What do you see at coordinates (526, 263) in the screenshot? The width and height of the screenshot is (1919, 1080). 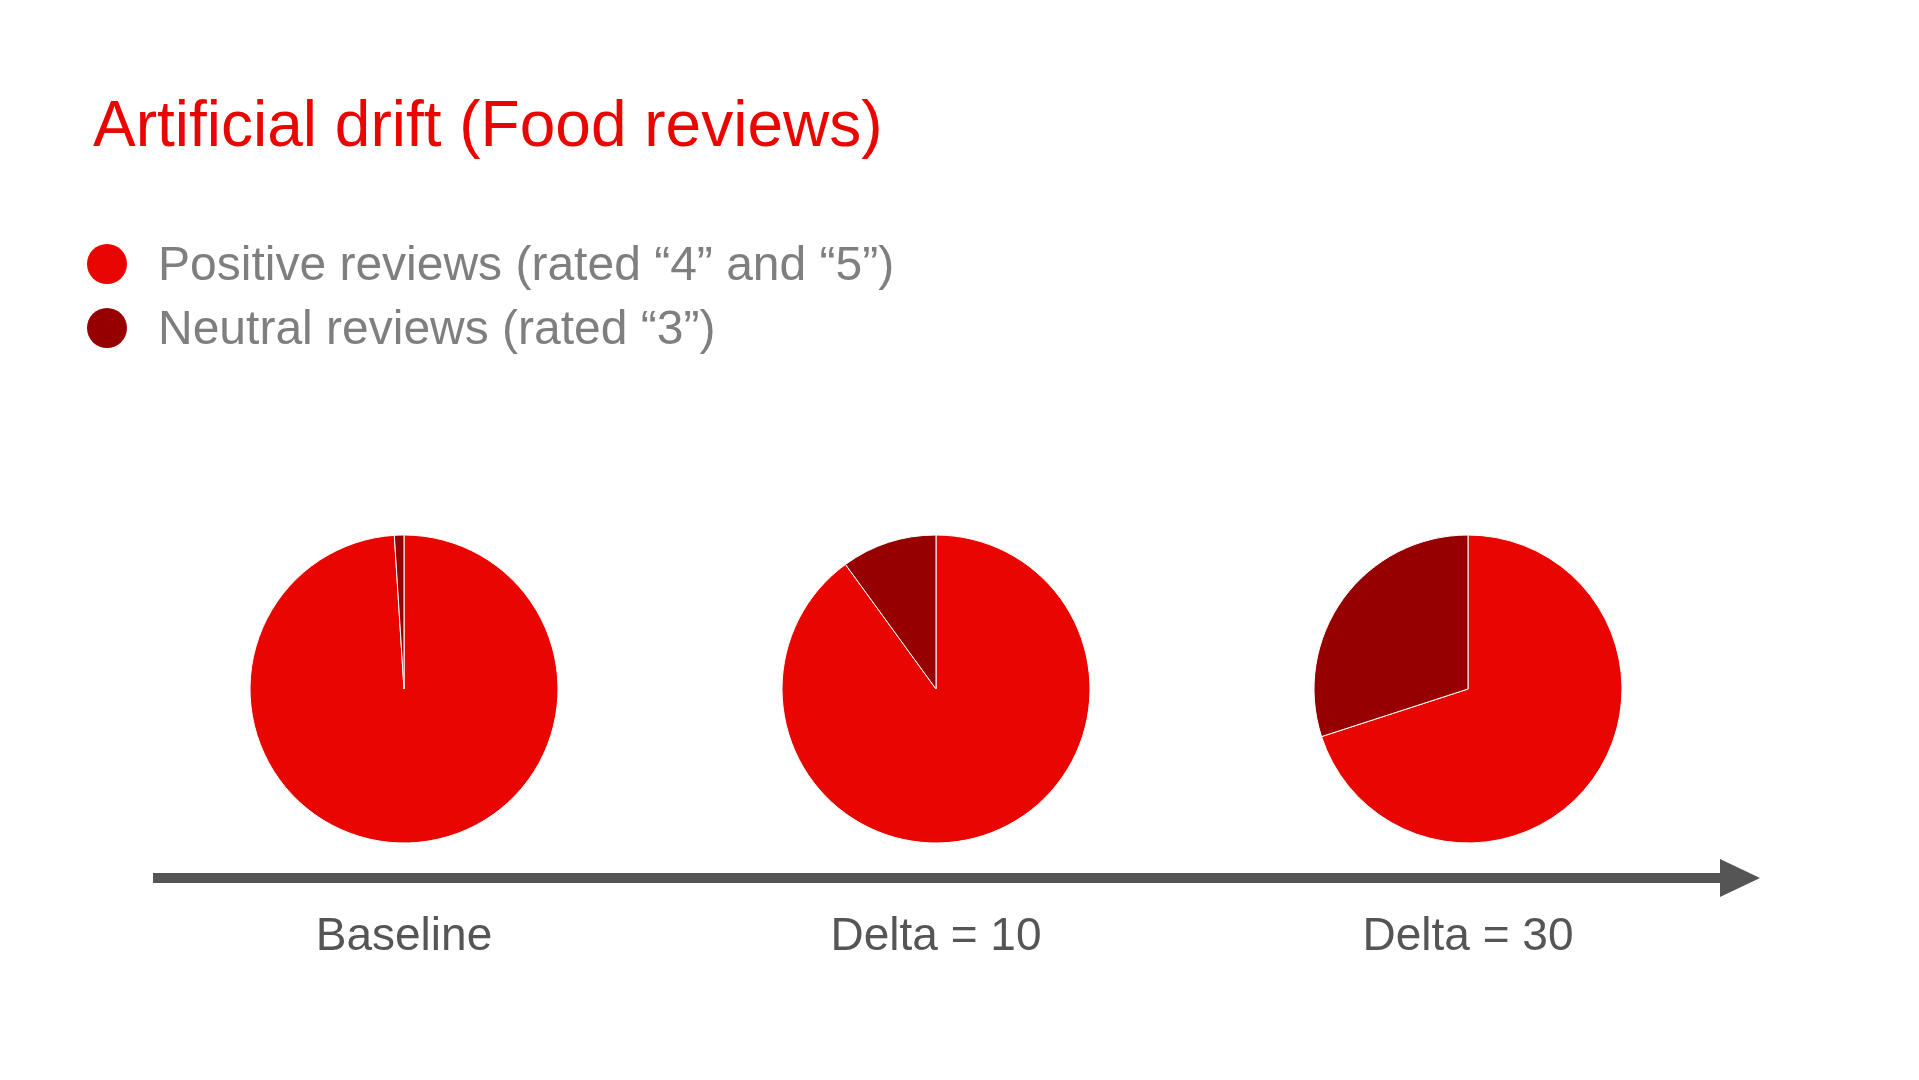 I see `legend-label: Positive reviews (rated “4” and “5”)` at bounding box center [526, 263].